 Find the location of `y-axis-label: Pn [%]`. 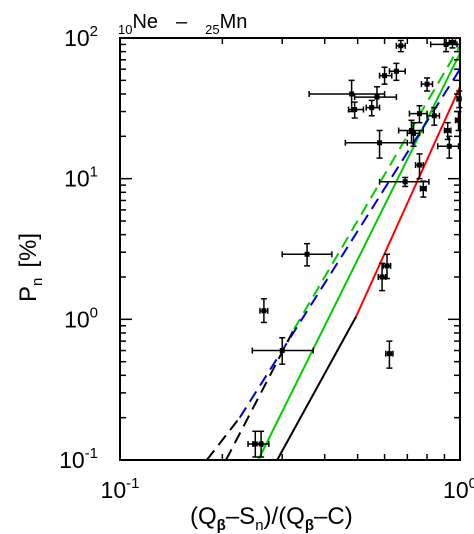

y-axis-label: Pn [%] is located at coordinates (30, 267).